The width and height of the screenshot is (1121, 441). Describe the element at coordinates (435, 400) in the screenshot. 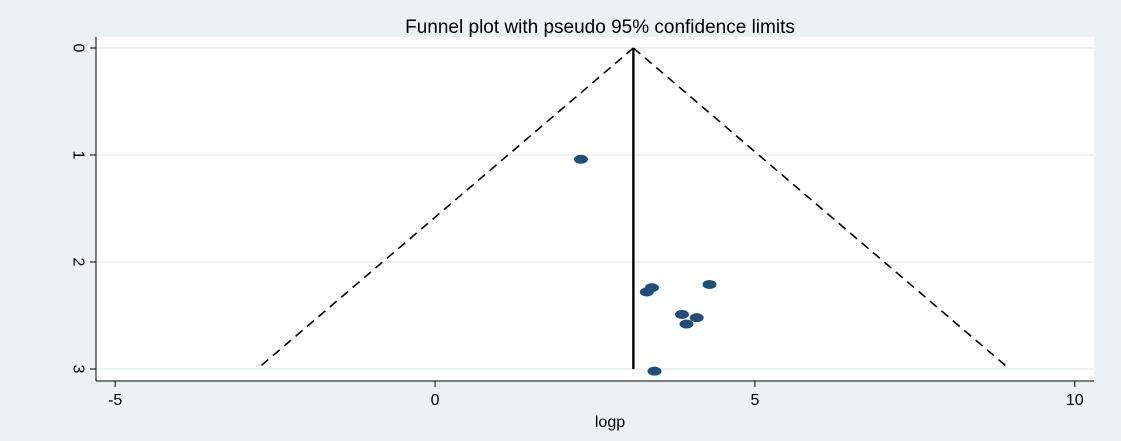

I see `x-tick-label-1: 0` at that location.